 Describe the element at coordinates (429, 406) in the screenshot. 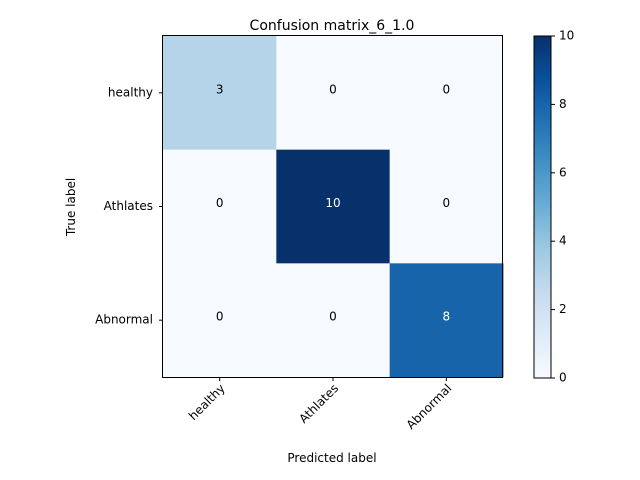

I see `x-tick-label: Abnormal` at that location.